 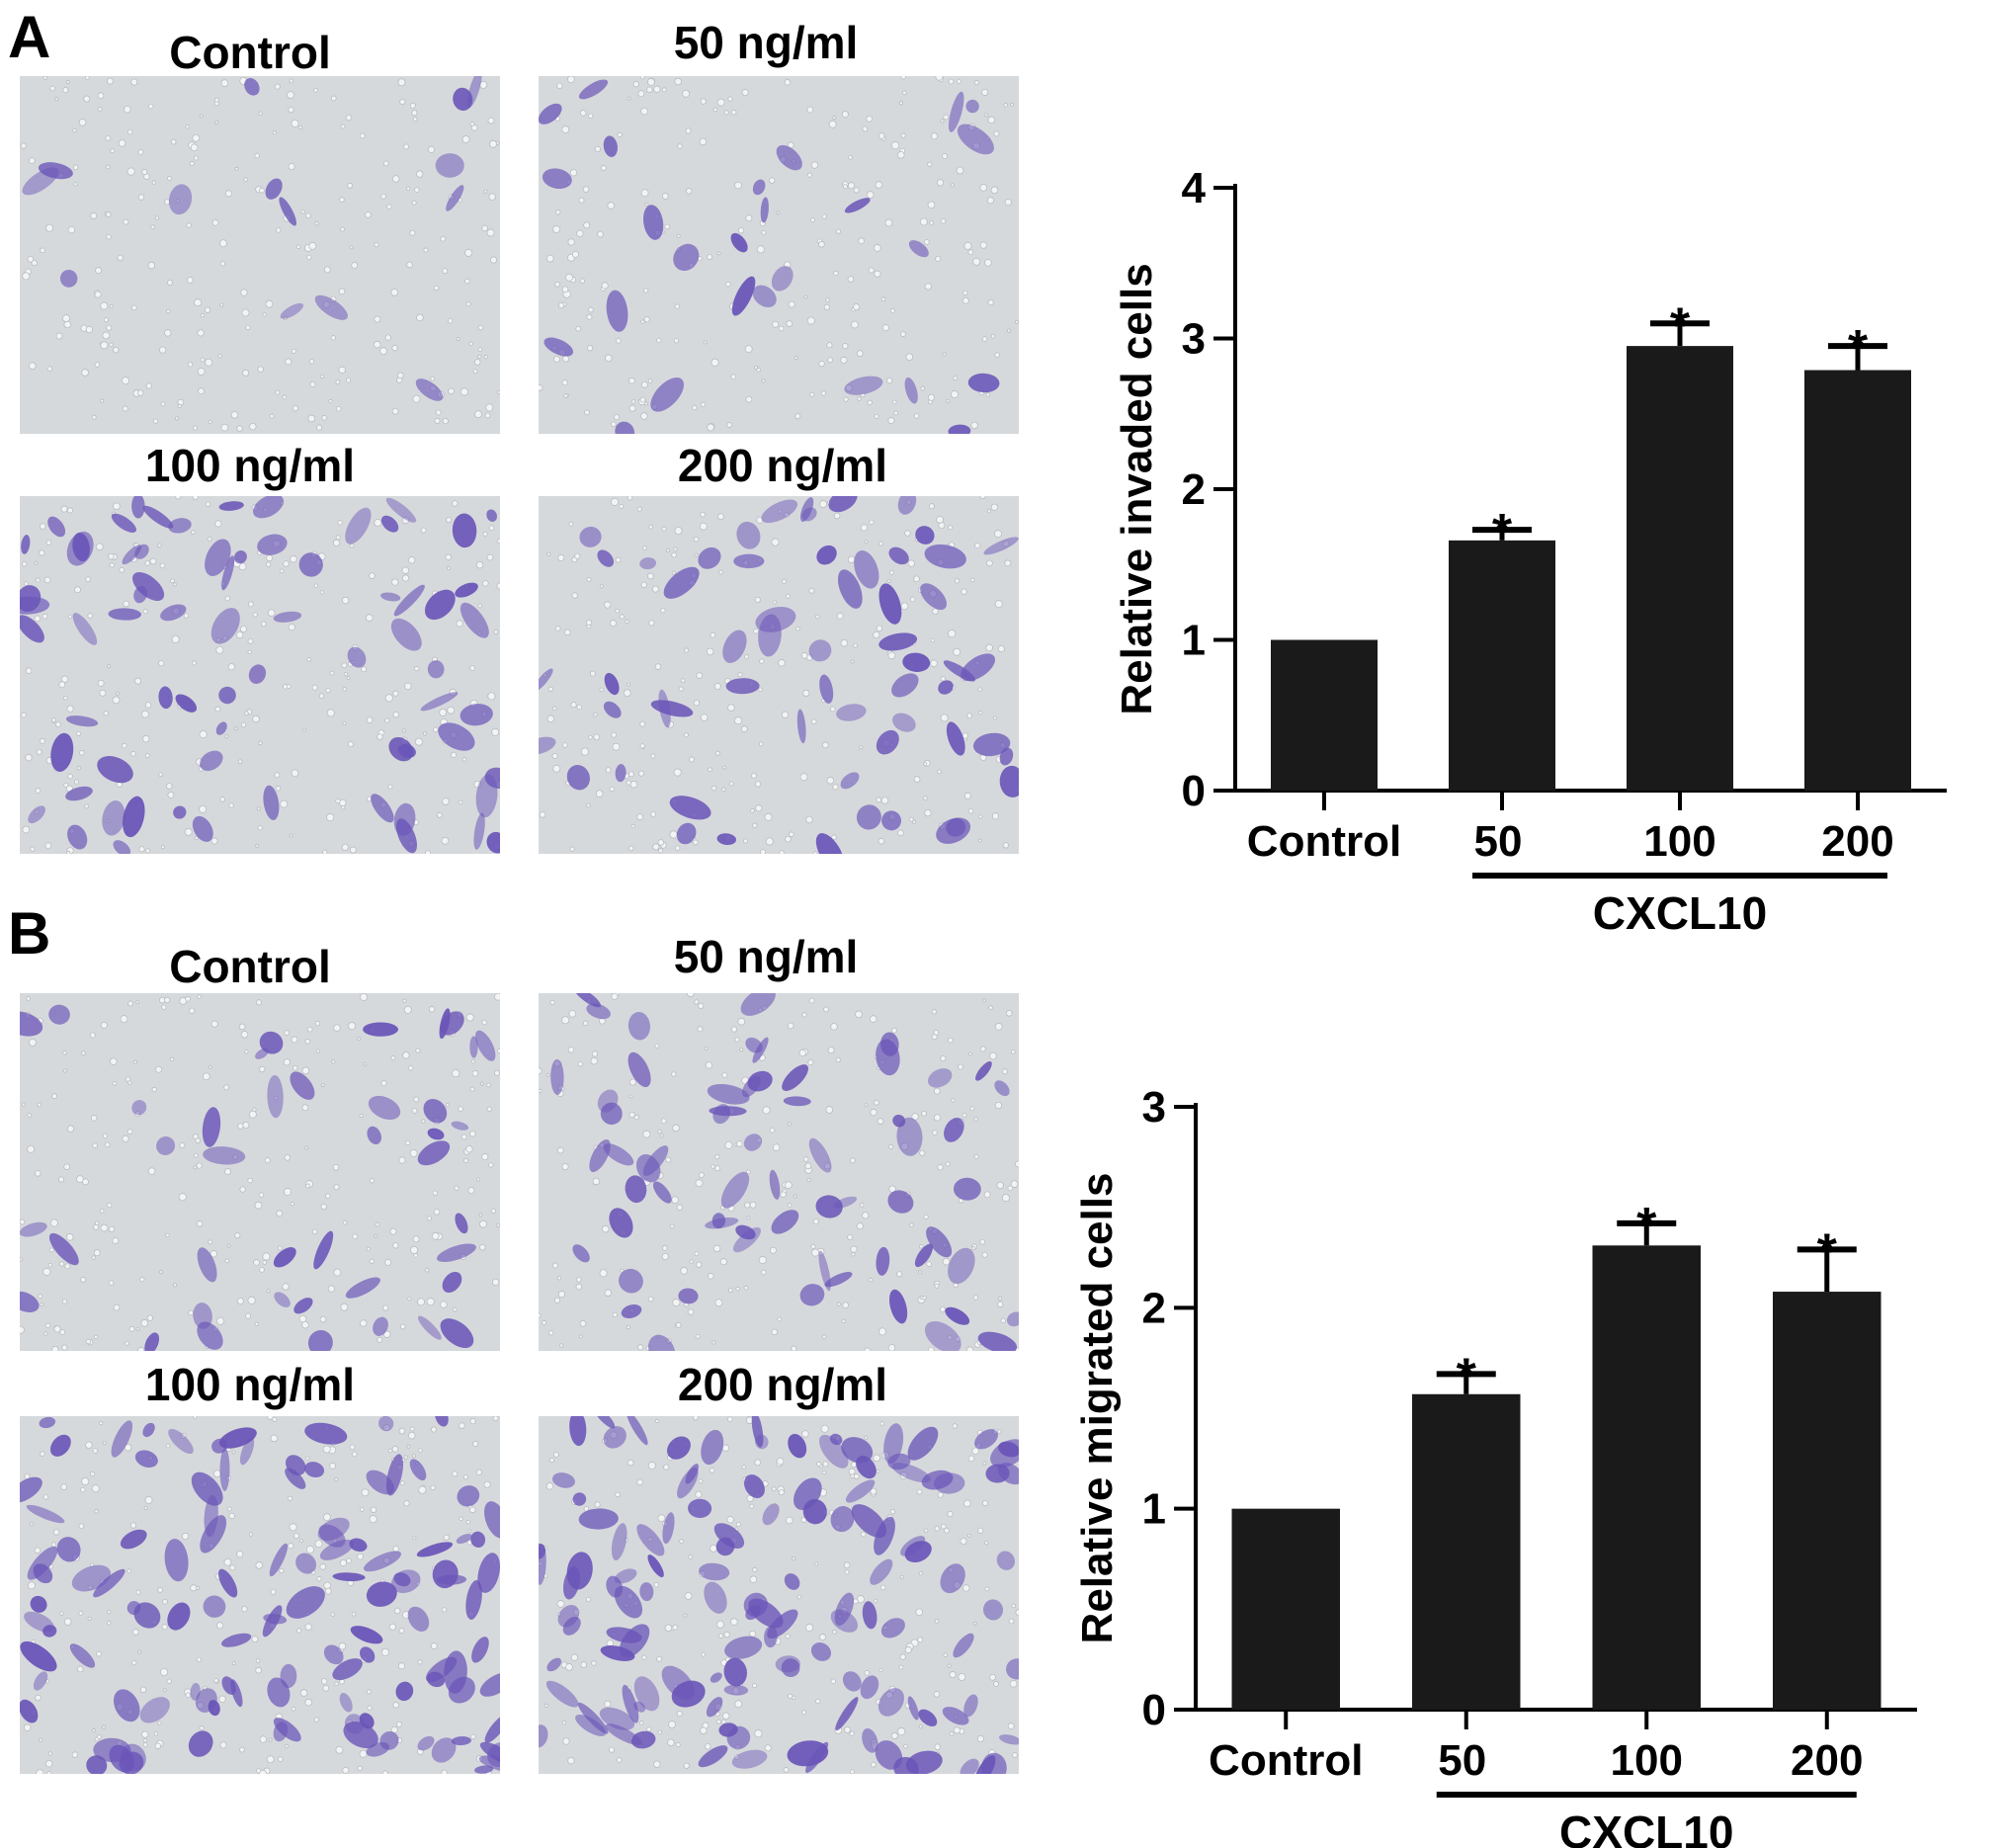 I want to click on significance-marker: *, so click(x=1827, y=1252).